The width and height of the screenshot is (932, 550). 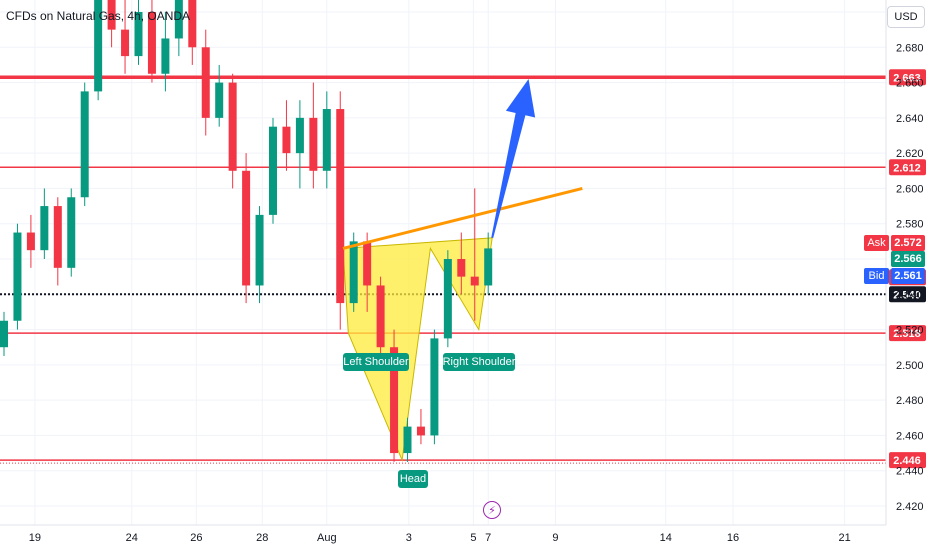 I want to click on right-shoulder-label: Right Shoulder, so click(x=479, y=362).